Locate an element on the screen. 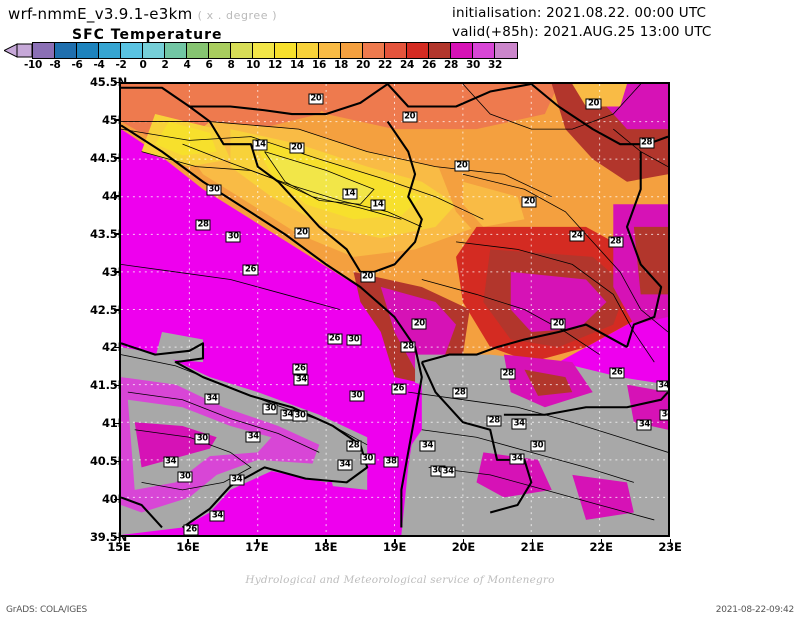  colorbar-tick: 16 is located at coordinates (319, 65).